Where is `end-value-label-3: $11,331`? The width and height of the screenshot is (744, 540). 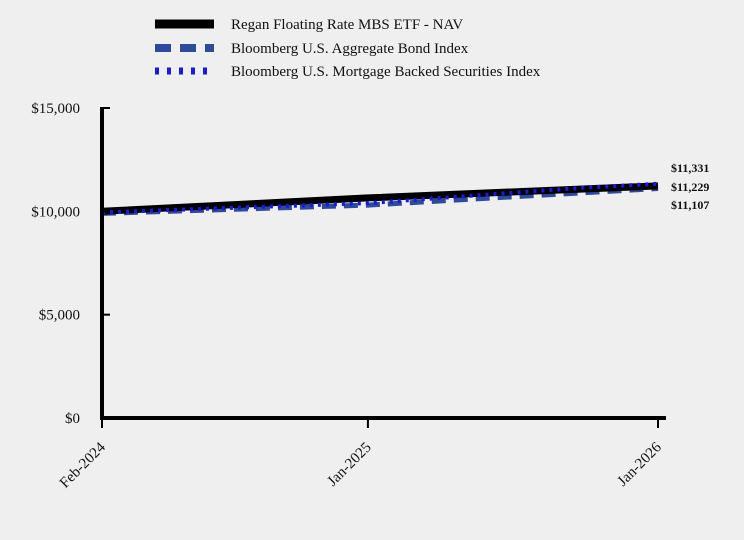
end-value-label-3: $11,331 is located at coordinates (690, 168).